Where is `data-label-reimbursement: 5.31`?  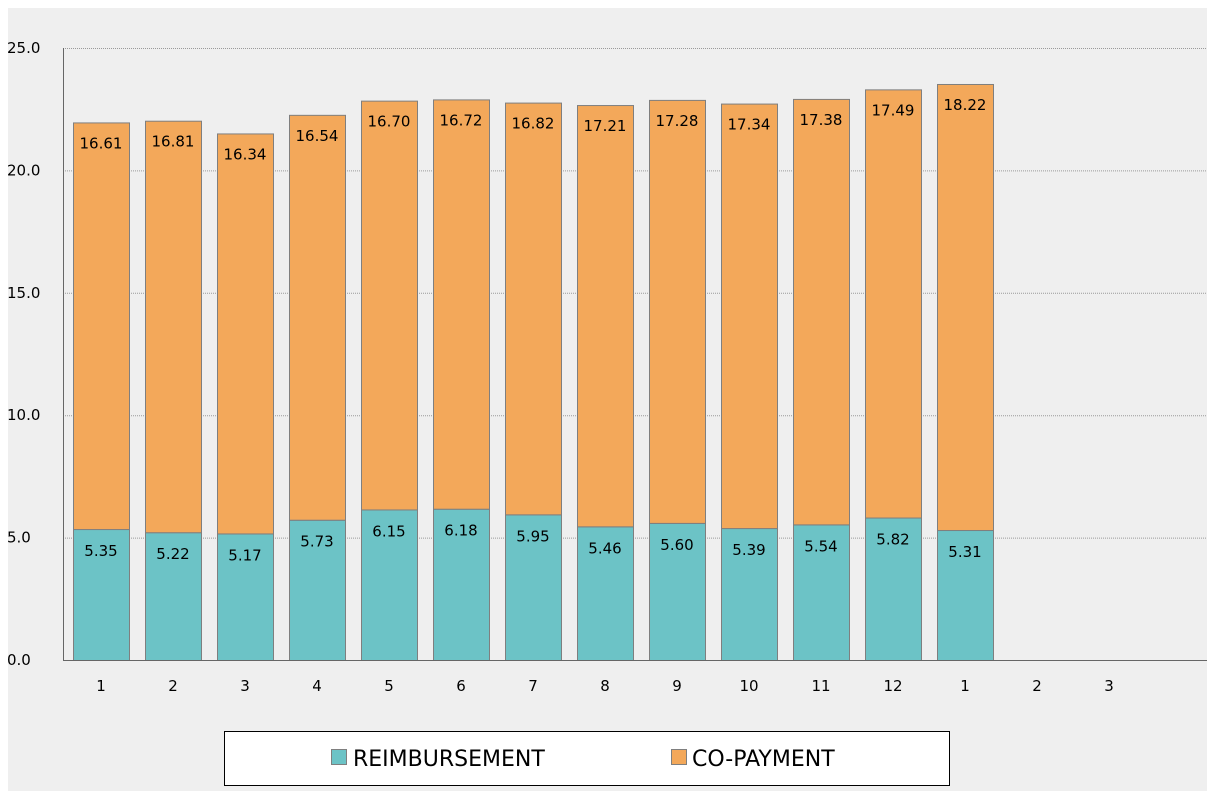 data-label-reimbursement: 5.31 is located at coordinates (964, 552).